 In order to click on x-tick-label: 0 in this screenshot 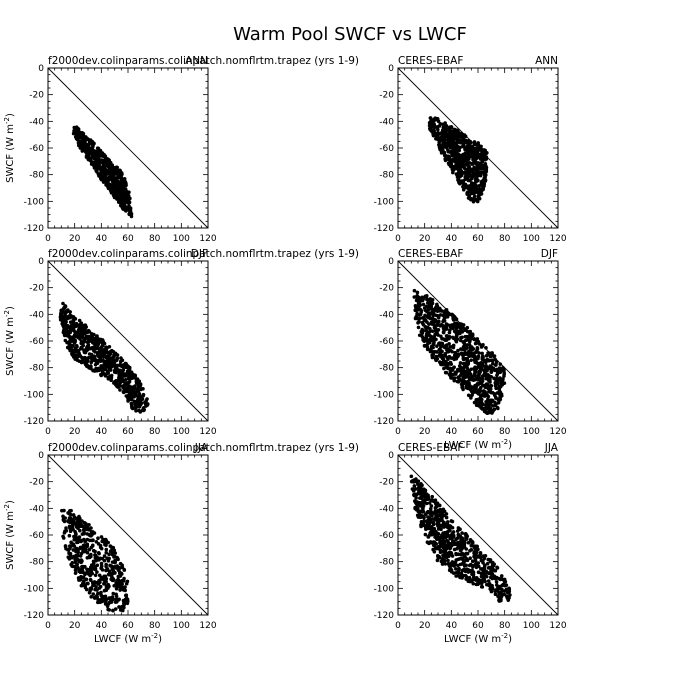, I will do `click(398, 626)`.